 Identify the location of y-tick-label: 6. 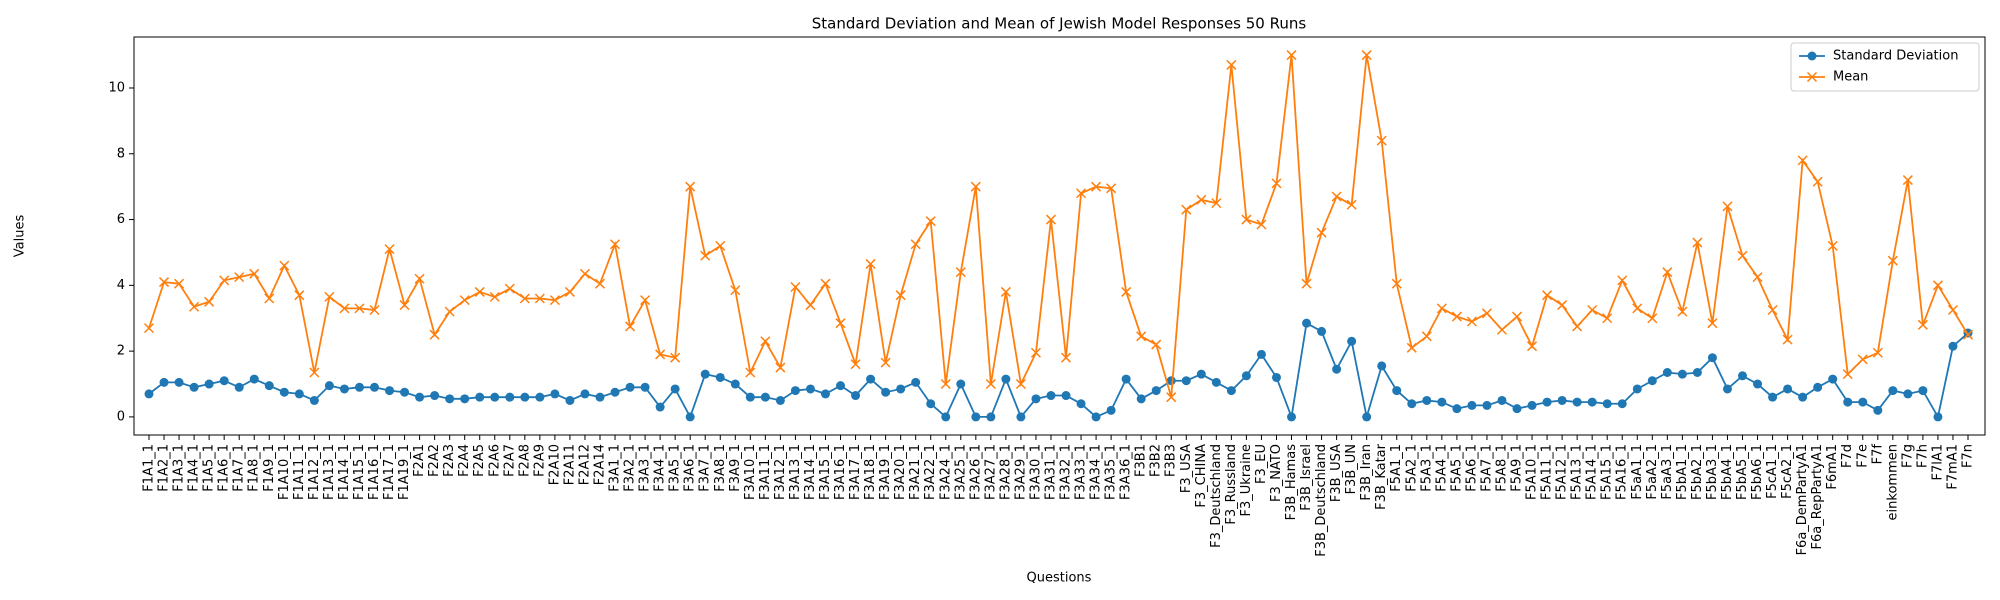
(121, 219).